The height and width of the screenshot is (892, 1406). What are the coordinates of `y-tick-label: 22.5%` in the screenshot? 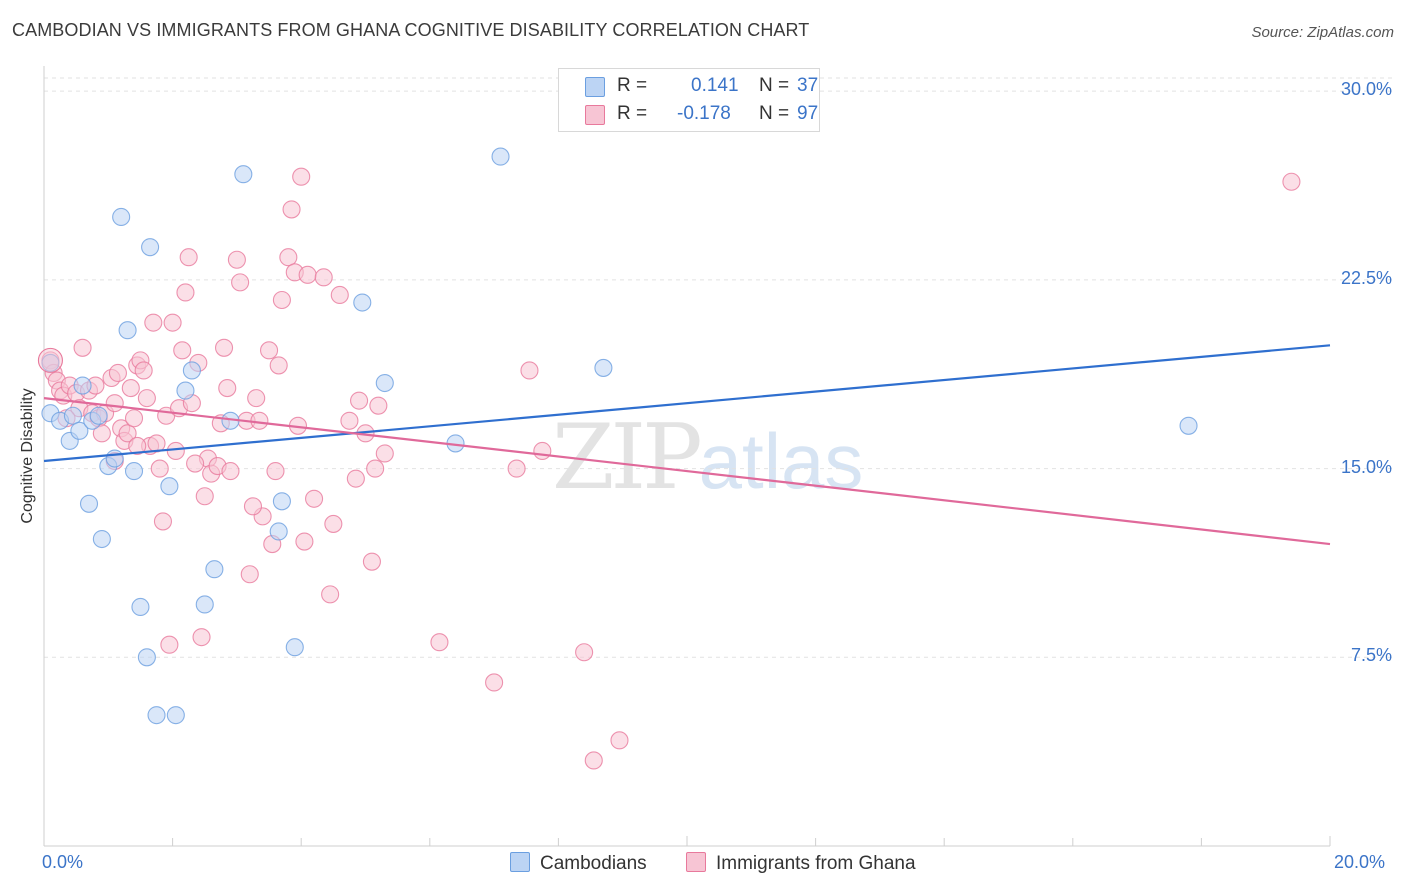 It's located at (1366, 277).